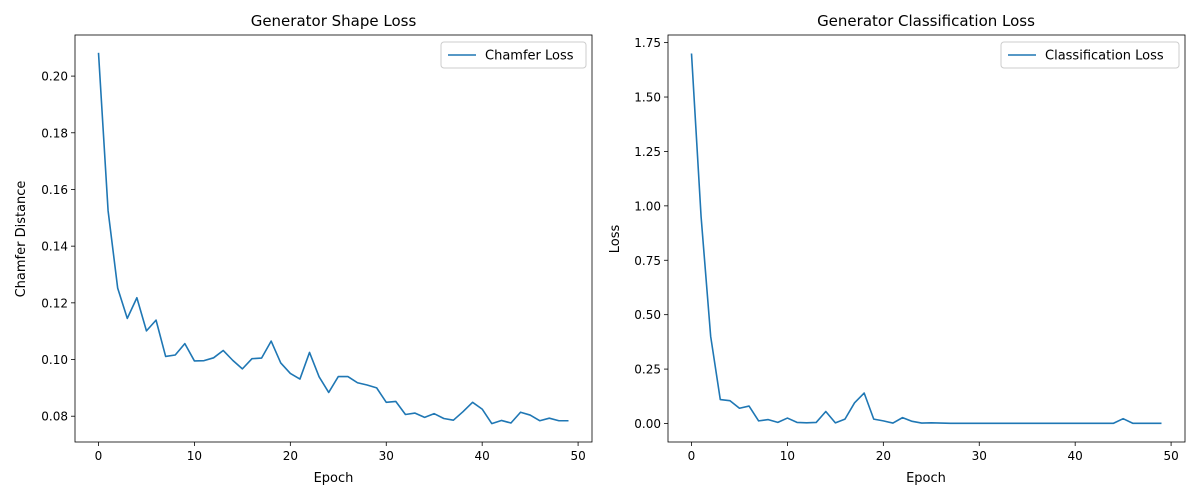  What do you see at coordinates (647, 98) in the screenshot?
I see `y-tick-label: 1.50` at bounding box center [647, 98].